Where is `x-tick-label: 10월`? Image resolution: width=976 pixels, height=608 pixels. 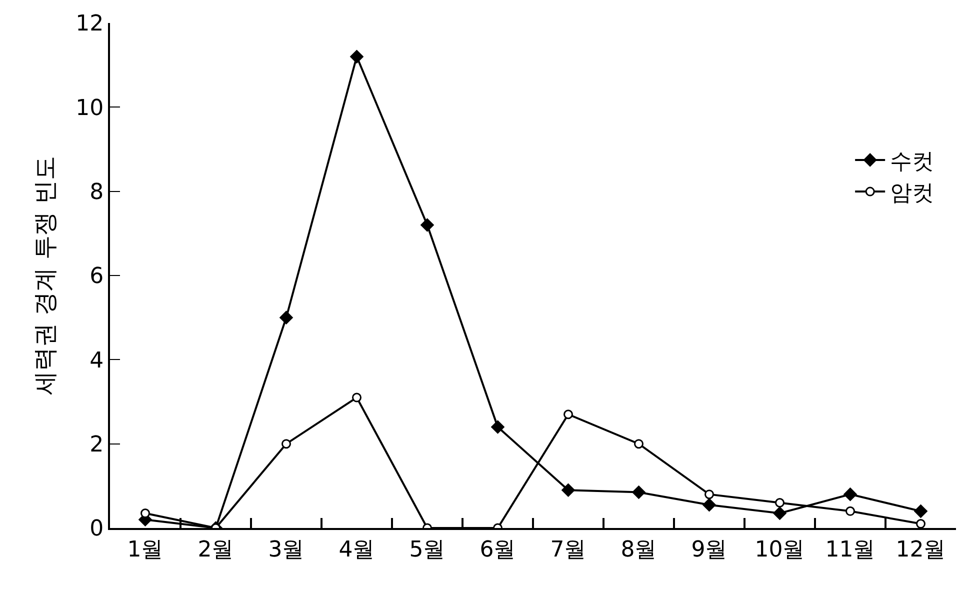
x-tick-label: 10월 is located at coordinates (779, 549).